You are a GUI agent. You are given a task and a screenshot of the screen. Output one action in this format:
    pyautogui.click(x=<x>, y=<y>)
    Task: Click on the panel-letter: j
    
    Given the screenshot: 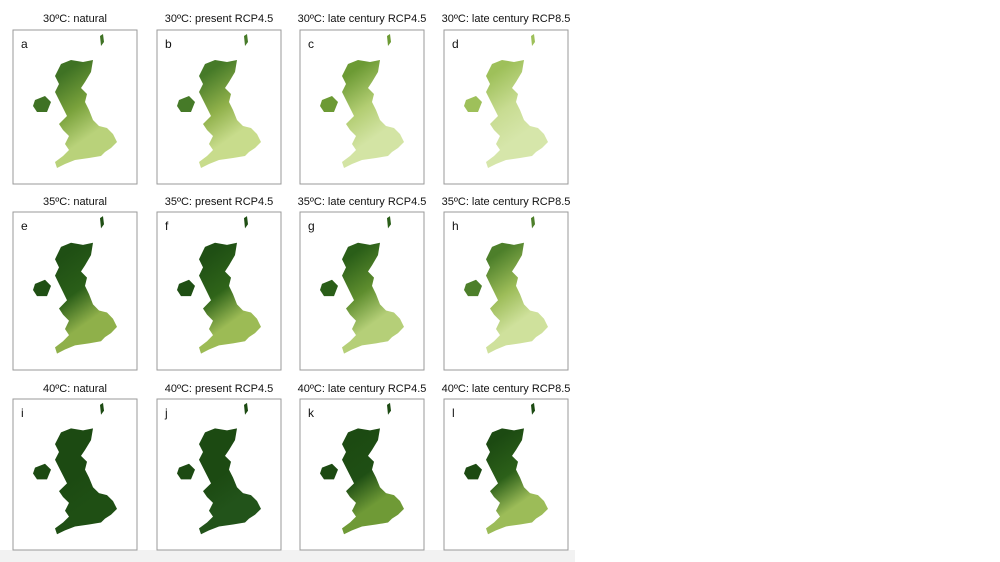 What is the action you would take?
    pyautogui.click(x=166, y=413)
    